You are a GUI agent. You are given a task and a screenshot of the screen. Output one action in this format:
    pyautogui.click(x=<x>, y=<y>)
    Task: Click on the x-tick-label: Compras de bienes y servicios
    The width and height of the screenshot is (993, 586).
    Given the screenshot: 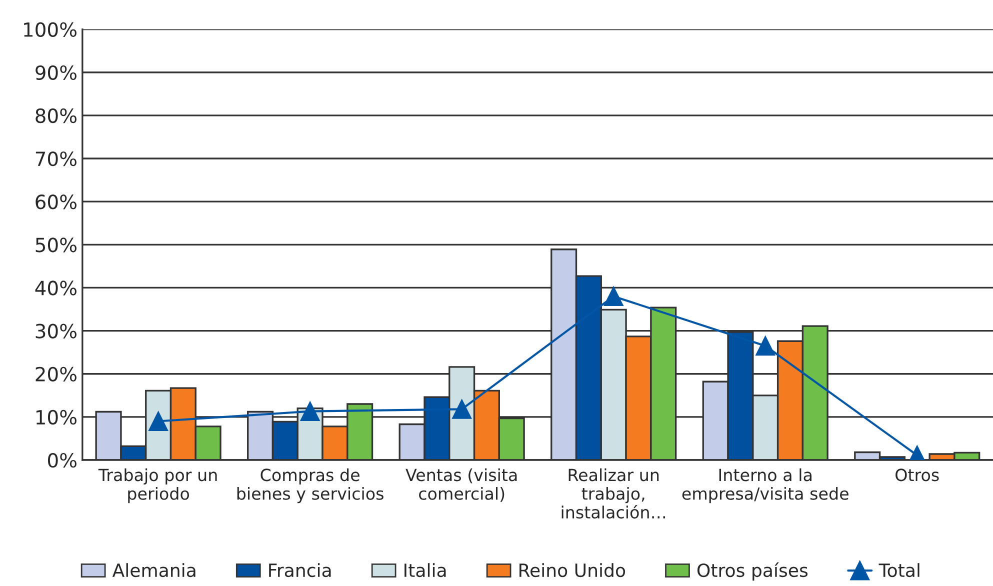 What is the action you would take?
    pyautogui.click(x=310, y=486)
    